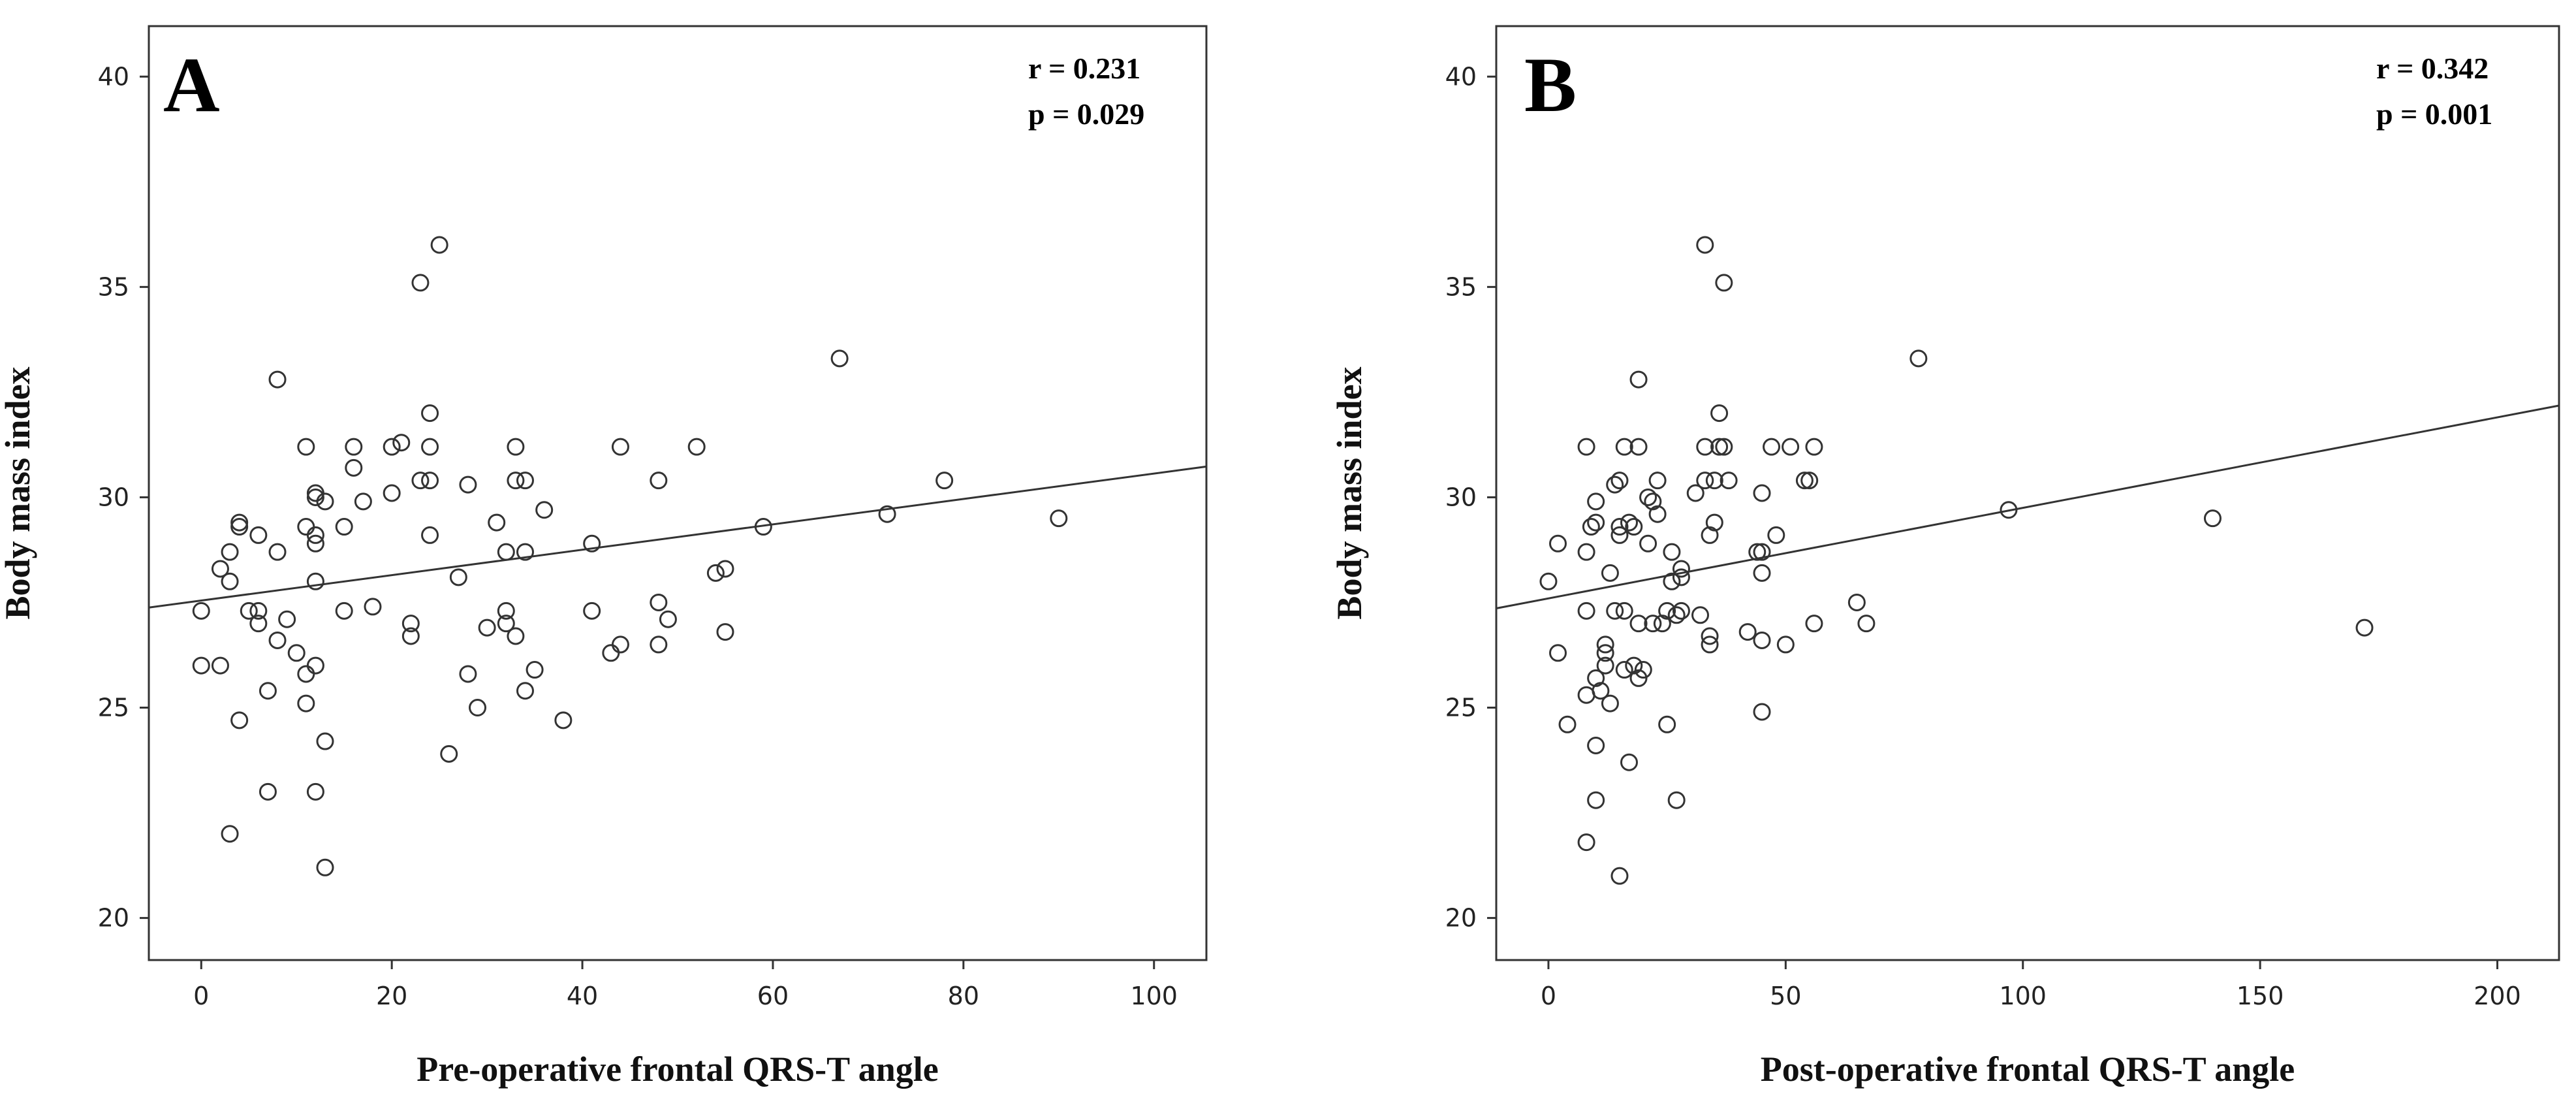  I want to click on x-axis-title: Post-operative frontal QRS-T angle, so click(2028, 1069).